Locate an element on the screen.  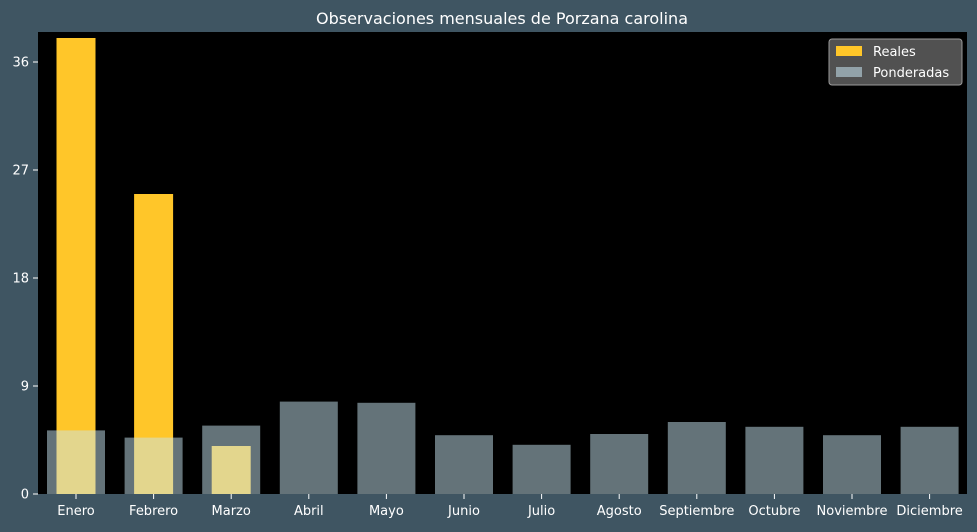
bar-reales-enero is located at coordinates (76, 266).